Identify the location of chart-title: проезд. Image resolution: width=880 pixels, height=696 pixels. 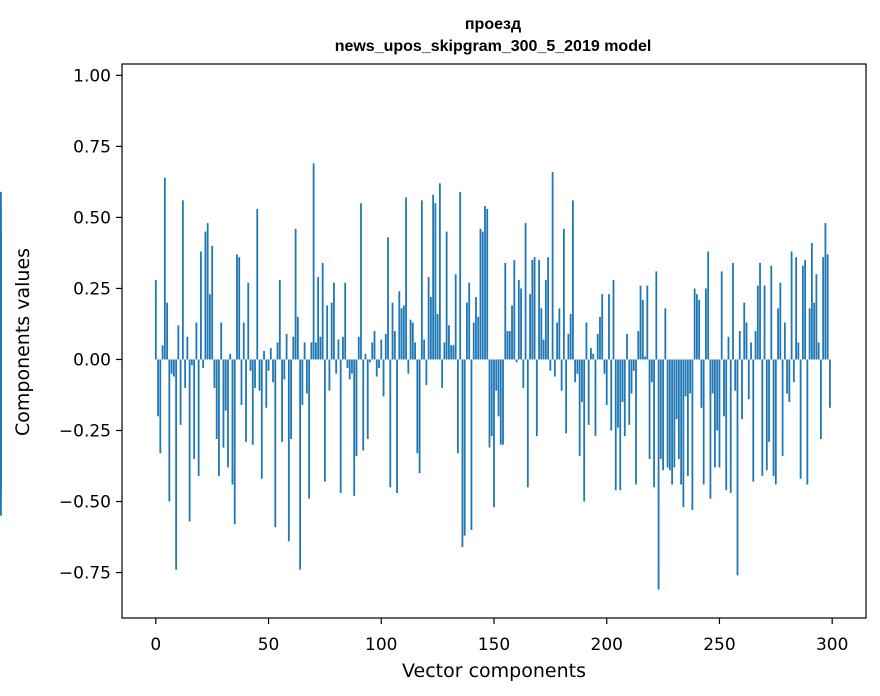
(493, 24).